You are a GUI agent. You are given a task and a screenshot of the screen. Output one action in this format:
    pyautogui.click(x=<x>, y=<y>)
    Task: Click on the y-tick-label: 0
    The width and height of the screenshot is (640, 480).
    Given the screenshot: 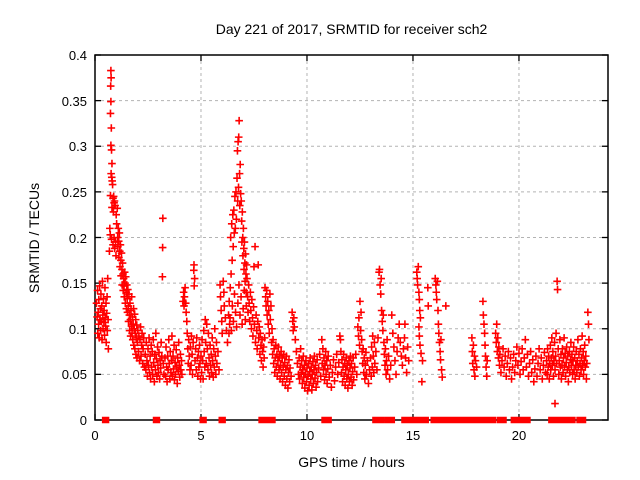 What is the action you would take?
    pyautogui.click(x=83, y=420)
    